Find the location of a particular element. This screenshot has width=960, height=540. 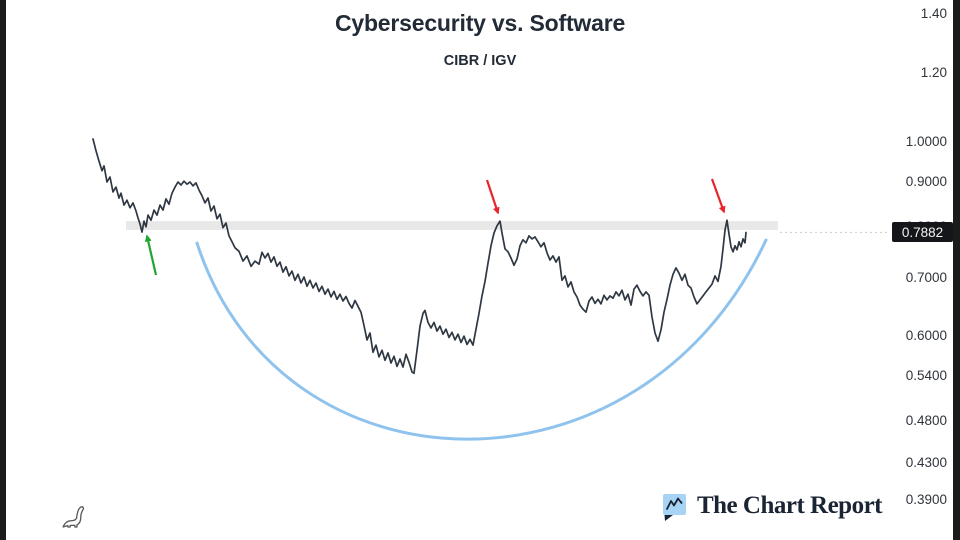

y-axis-tick-0.9000: 0.9000 is located at coordinates (926, 181).